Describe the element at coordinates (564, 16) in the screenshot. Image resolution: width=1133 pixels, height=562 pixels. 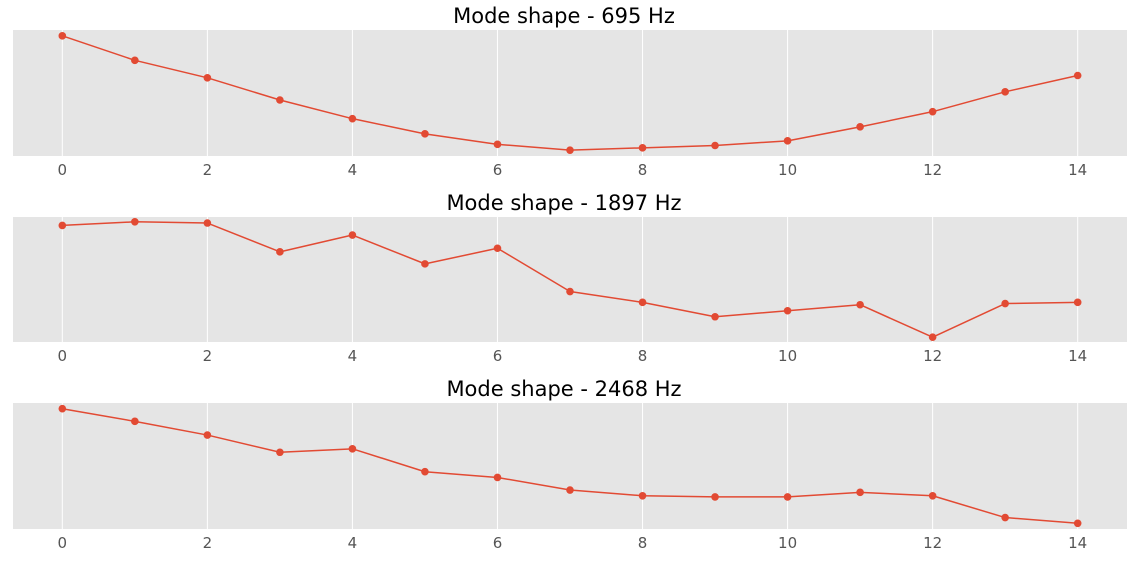
I see `chart-title: Mode shape - 695 Hz` at that location.